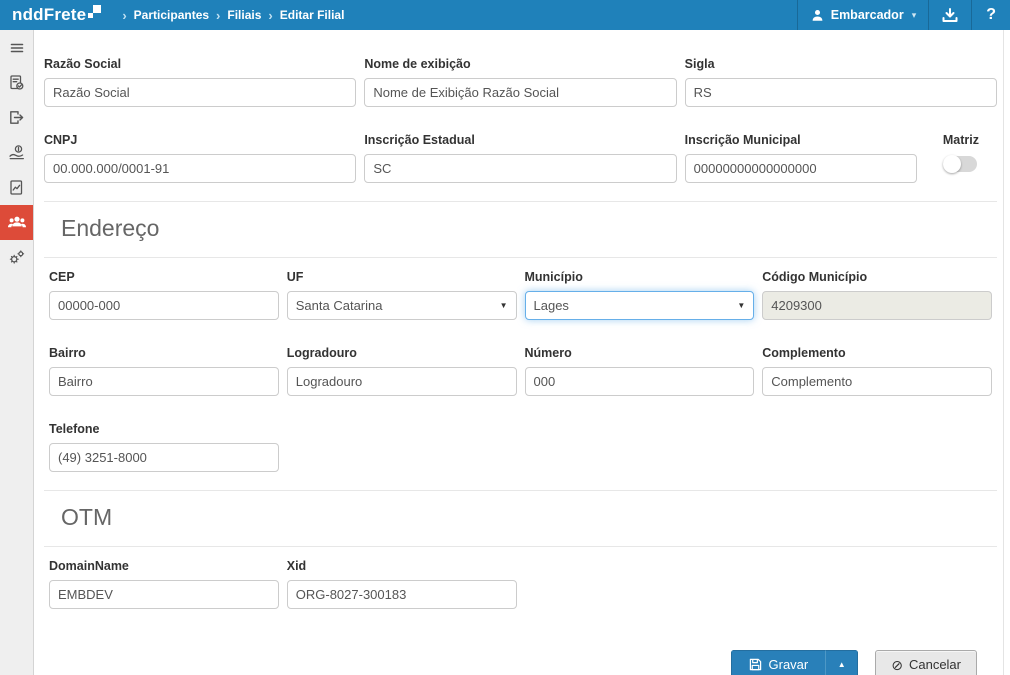 The height and width of the screenshot is (675, 1010). Describe the element at coordinates (817, 15) in the screenshot. I see `user-icon` at that location.